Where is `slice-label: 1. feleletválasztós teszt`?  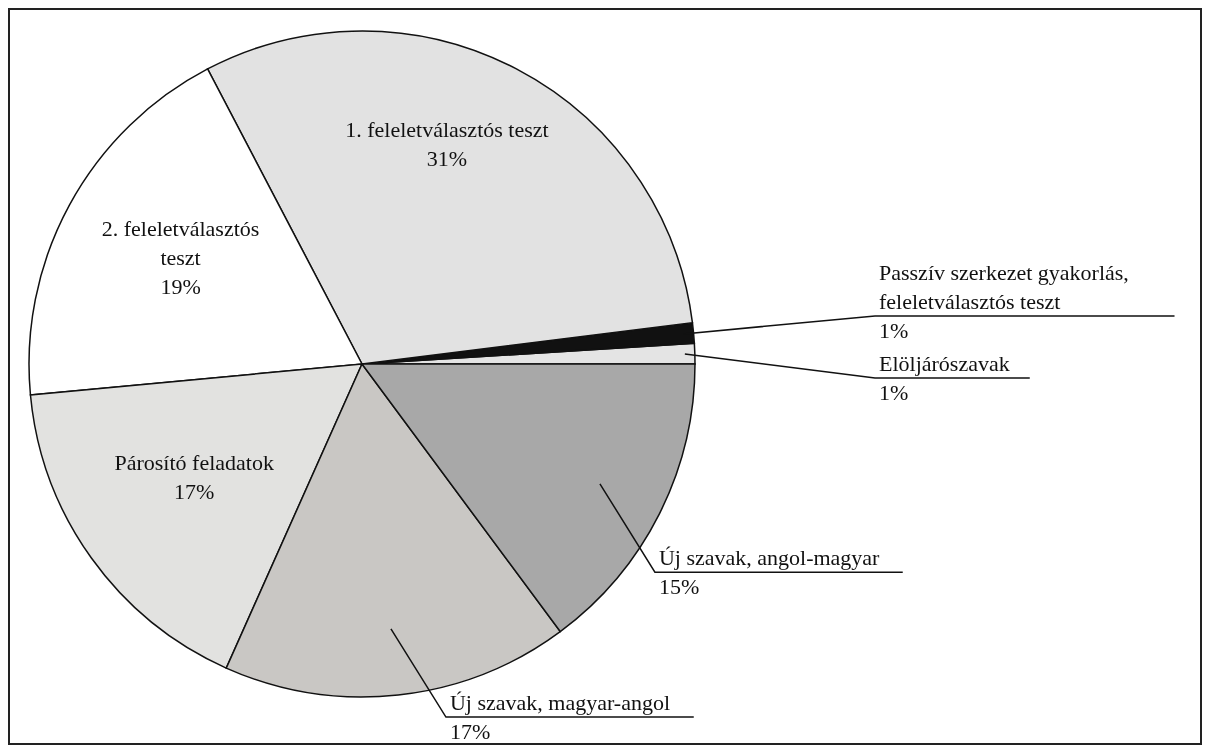
slice-label: 1. feleletválasztós teszt is located at coordinates (447, 130).